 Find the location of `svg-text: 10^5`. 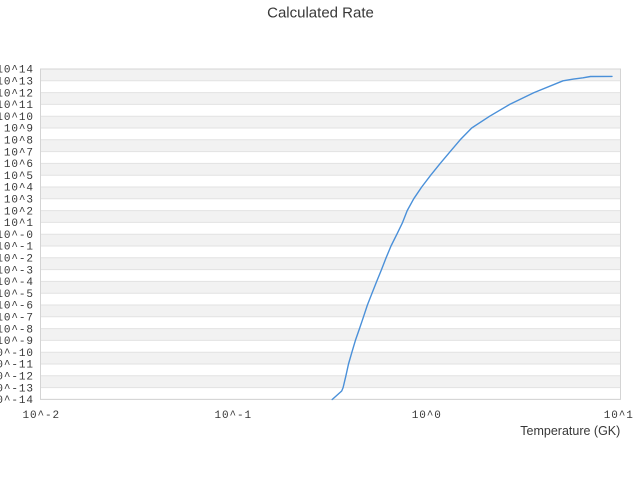

svg-text: 10^5 is located at coordinates (19, 177).